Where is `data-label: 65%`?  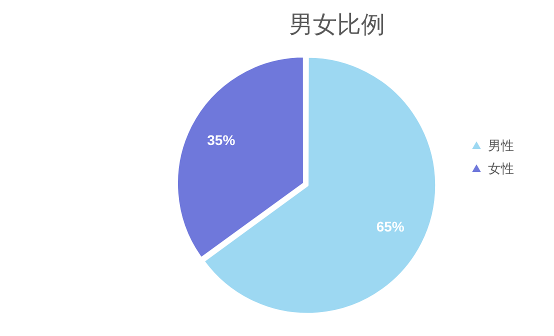
data-label: 65% is located at coordinates (390, 226).